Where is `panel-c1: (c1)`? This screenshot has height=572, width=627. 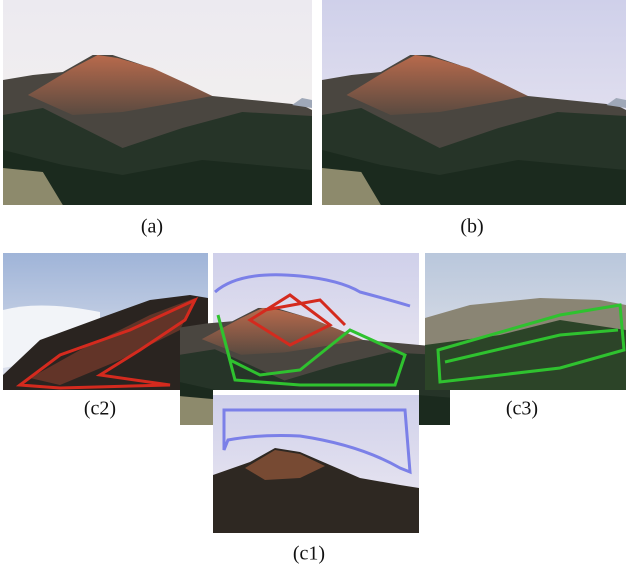 panel-c1: (c1) is located at coordinates (316, 480).